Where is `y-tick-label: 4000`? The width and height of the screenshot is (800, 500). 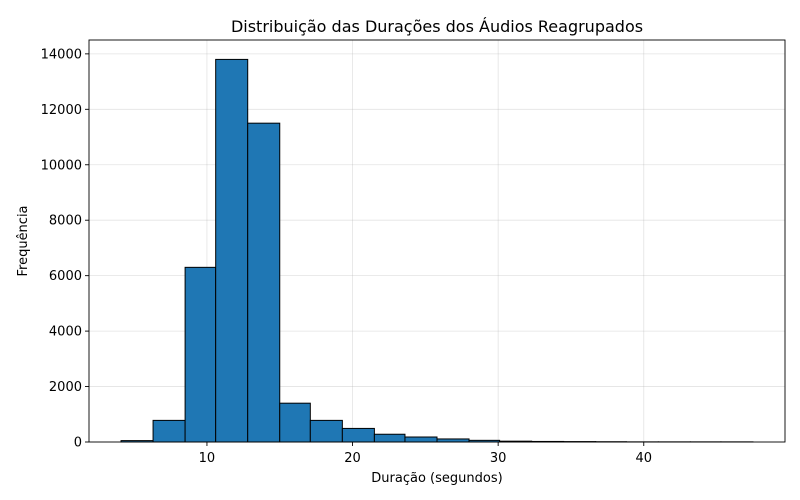 y-tick-label: 4000 is located at coordinates (65, 332).